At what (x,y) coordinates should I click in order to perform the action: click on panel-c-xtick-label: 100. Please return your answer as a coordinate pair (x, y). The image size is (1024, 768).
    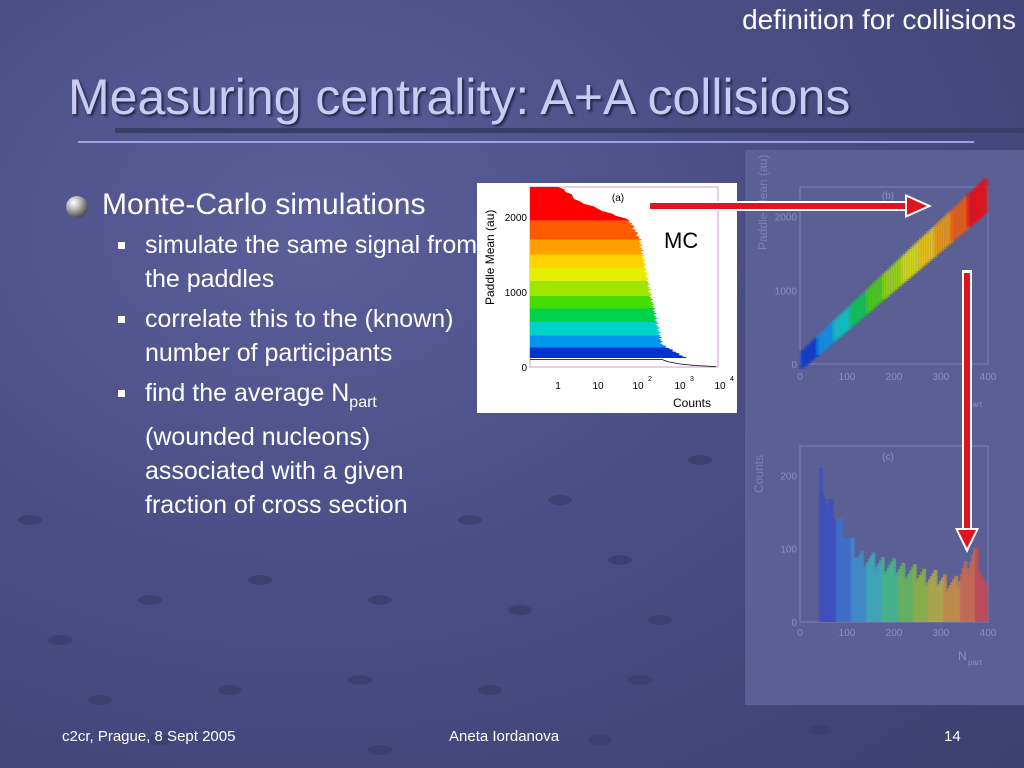
    Looking at the image, I should click on (847, 633).